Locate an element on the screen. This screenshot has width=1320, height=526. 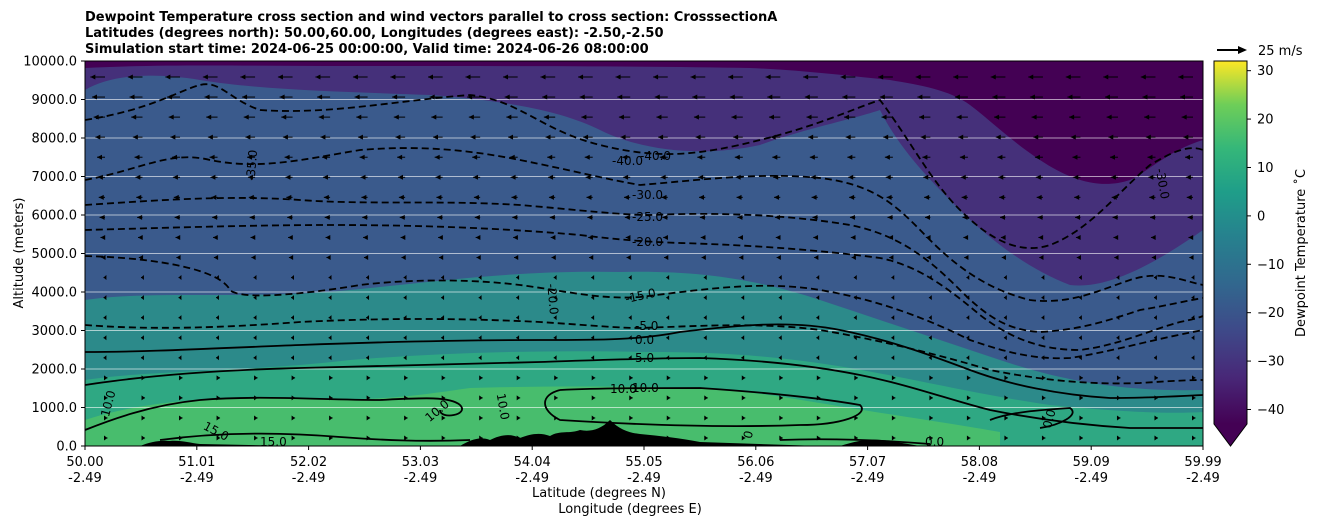
contour-label: 0 is located at coordinates (749, 434).